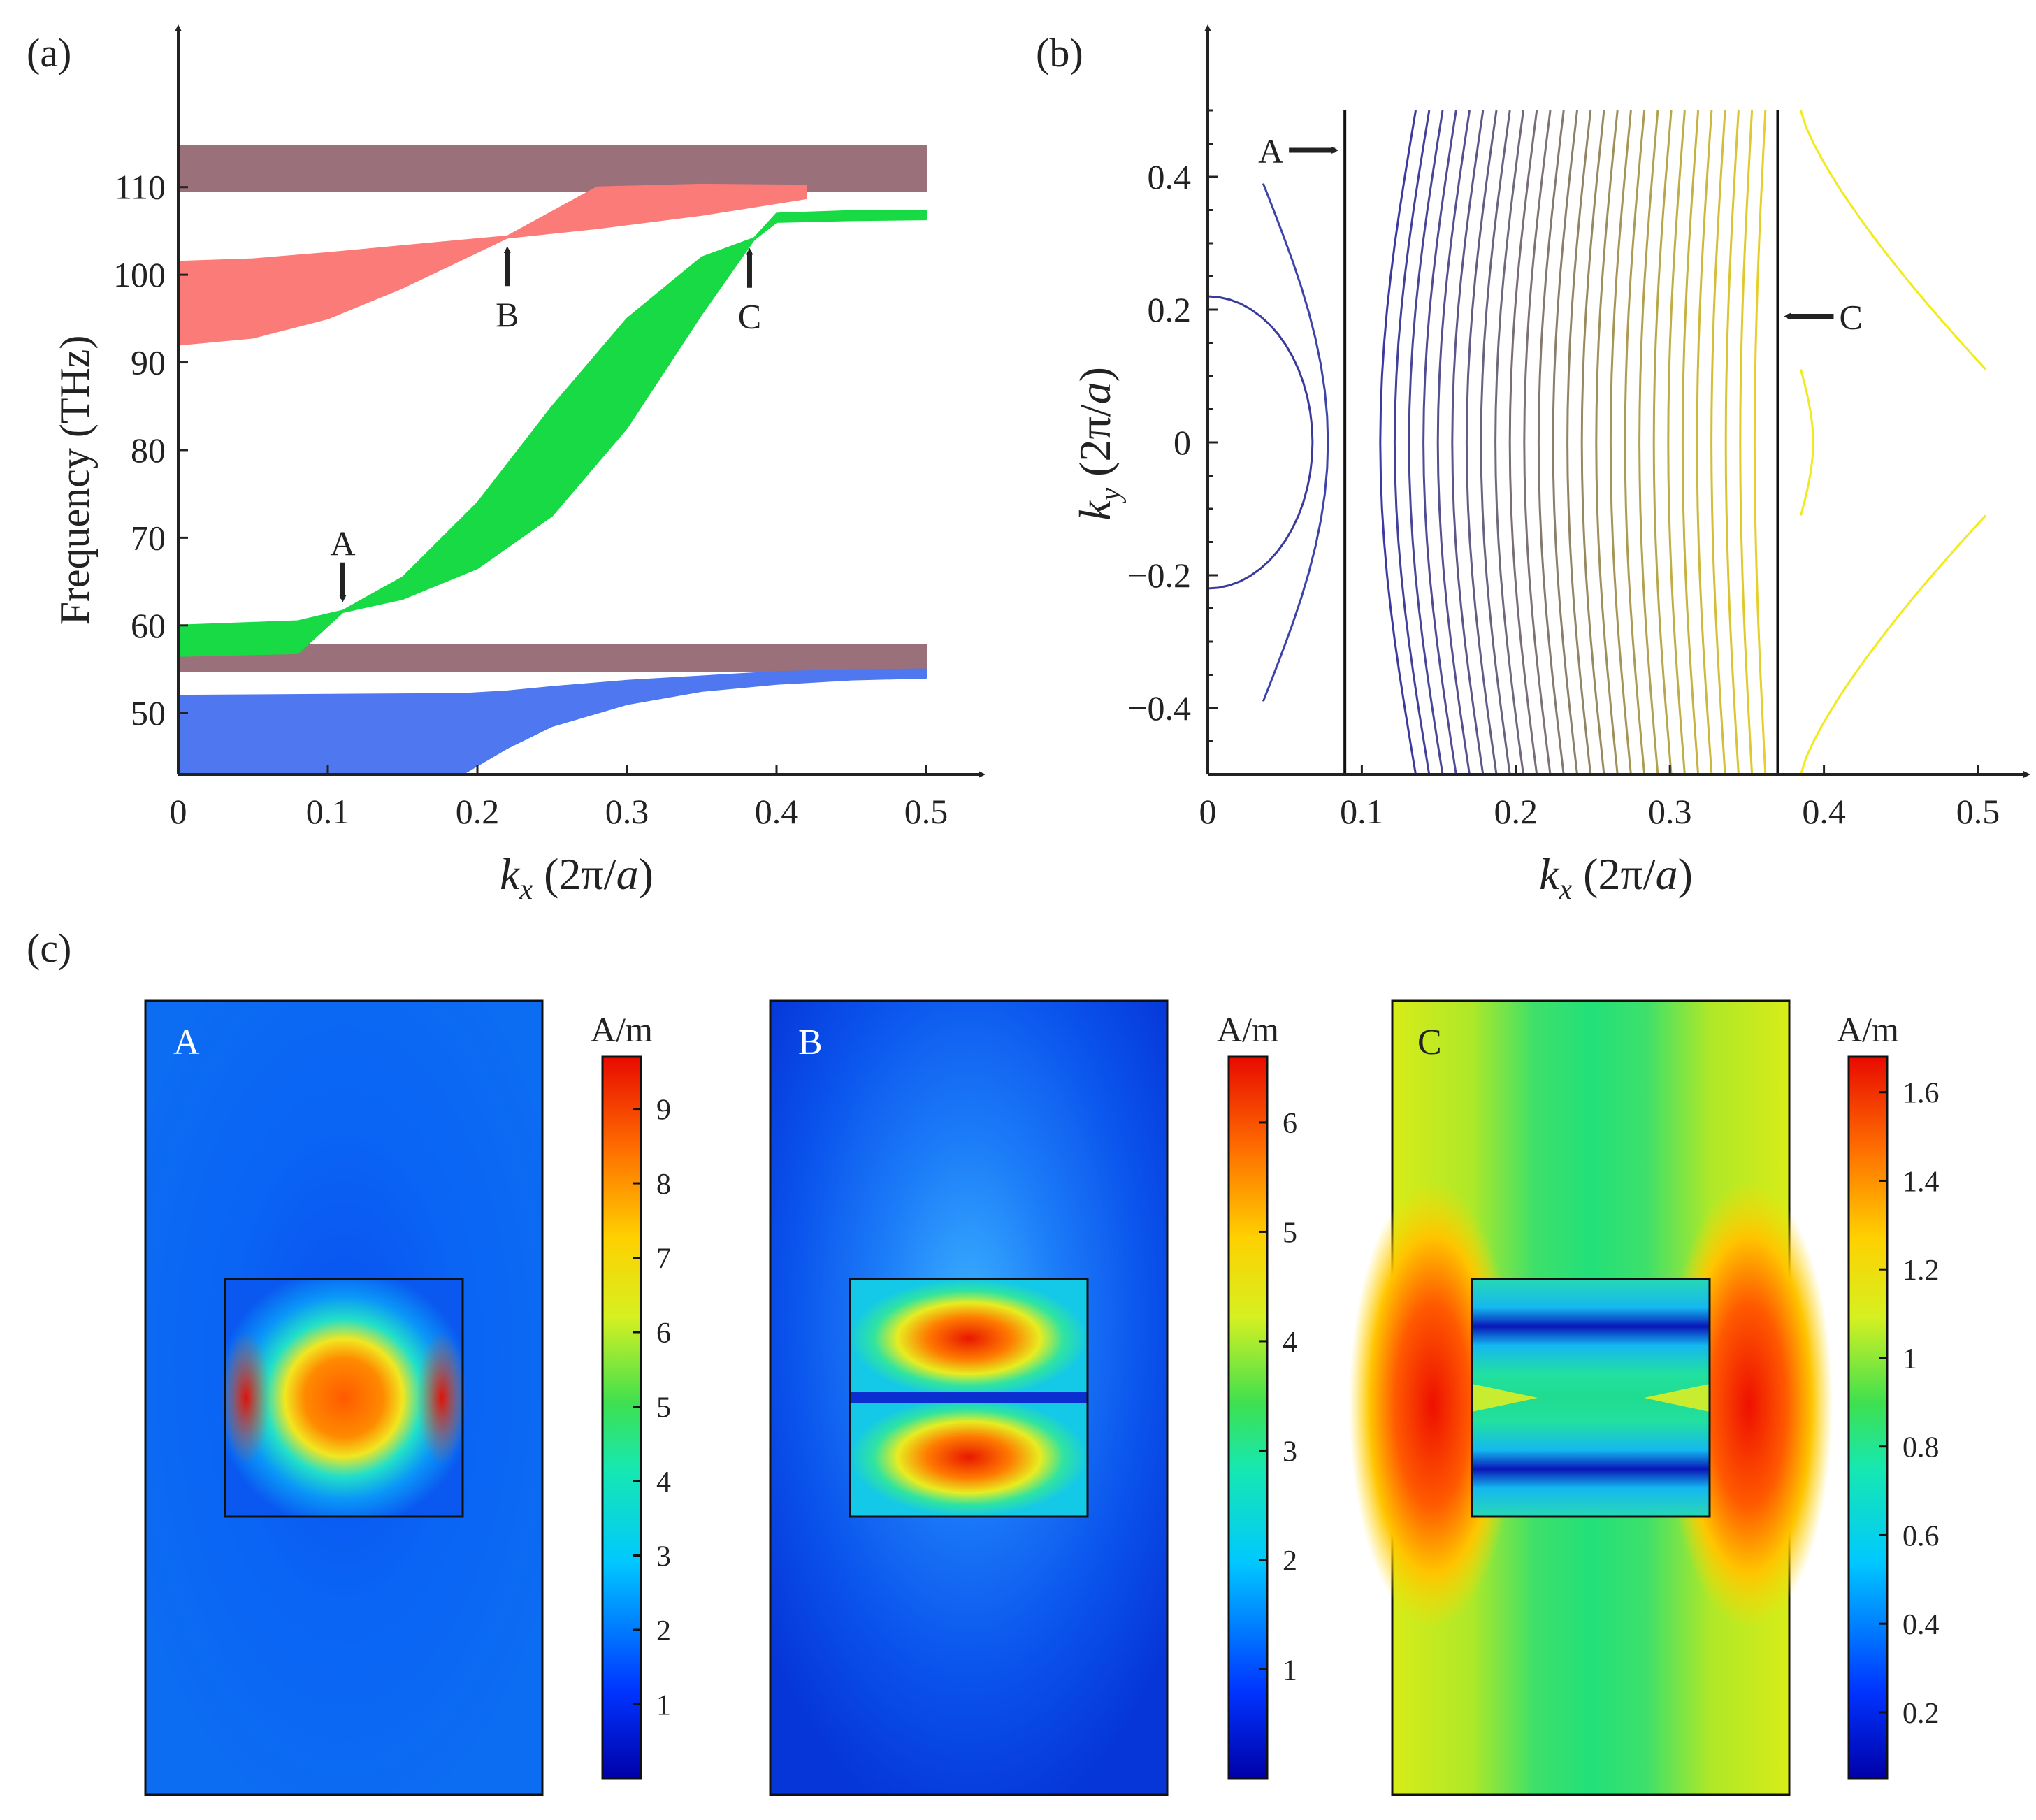 The image size is (2036, 1820). What do you see at coordinates (1670, 812) in the screenshot?
I see `b-x-tick-label: 0.3` at bounding box center [1670, 812].